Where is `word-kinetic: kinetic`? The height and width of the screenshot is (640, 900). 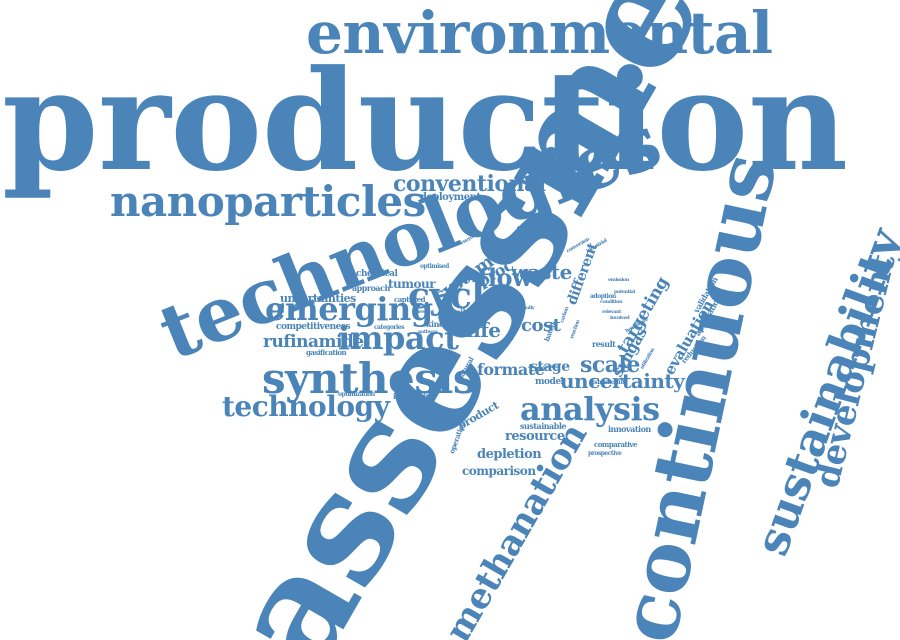
word-kinetic: kinetic is located at coordinates (440, 324).